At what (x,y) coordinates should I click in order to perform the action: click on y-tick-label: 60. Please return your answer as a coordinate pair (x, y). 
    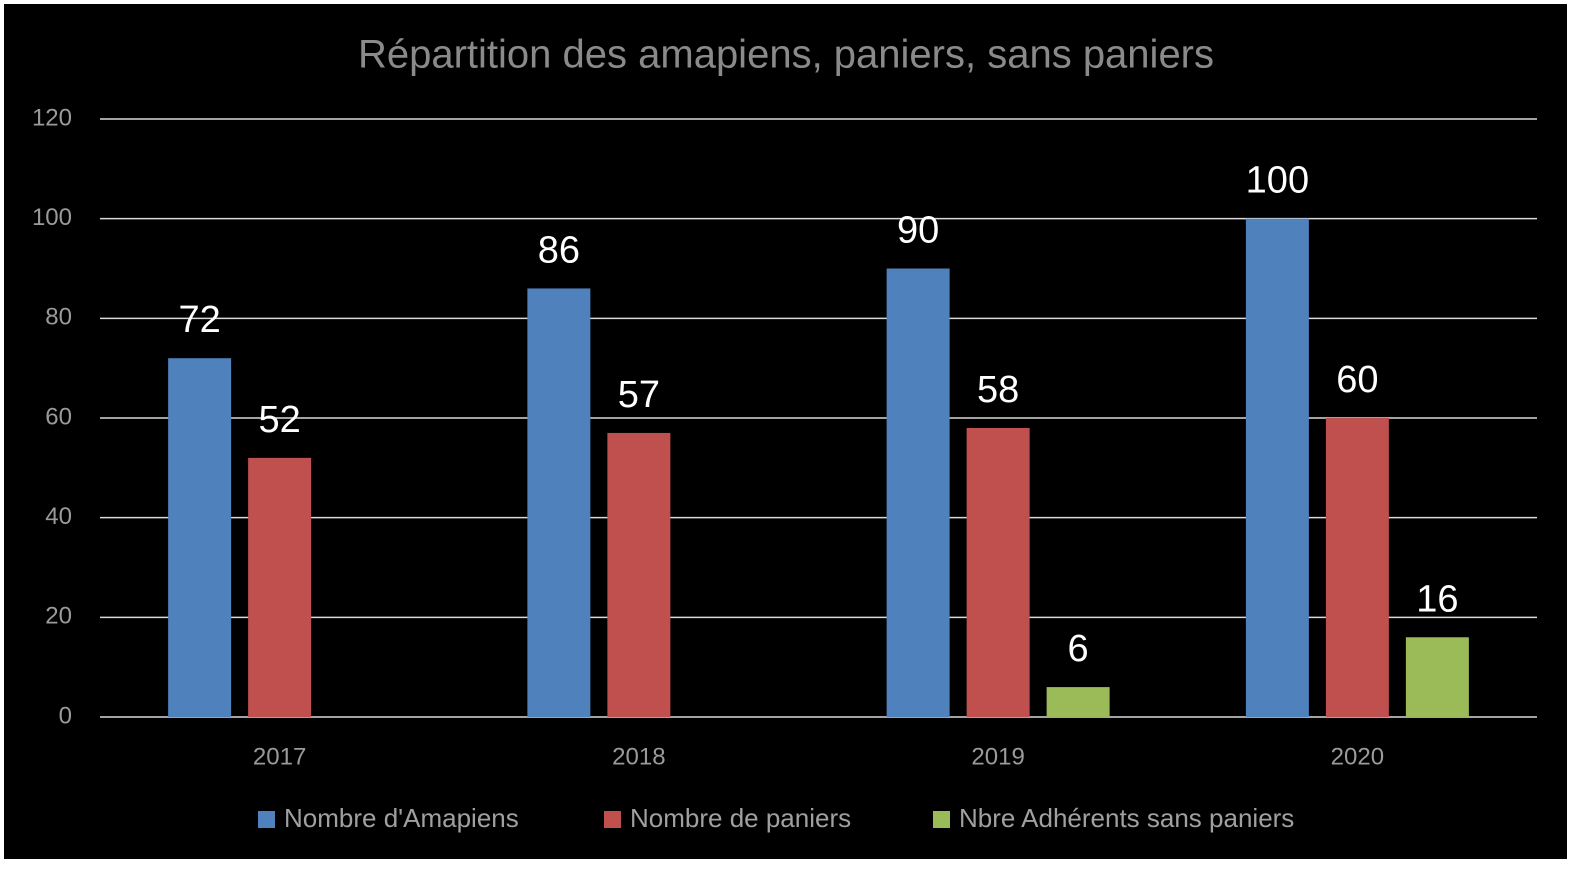
    Looking at the image, I should click on (58, 416).